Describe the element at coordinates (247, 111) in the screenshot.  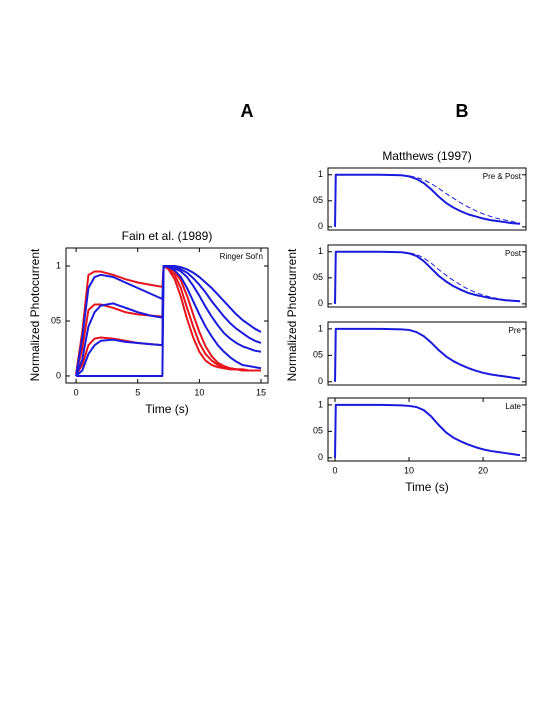
I see `panel-letter: A` at that location.